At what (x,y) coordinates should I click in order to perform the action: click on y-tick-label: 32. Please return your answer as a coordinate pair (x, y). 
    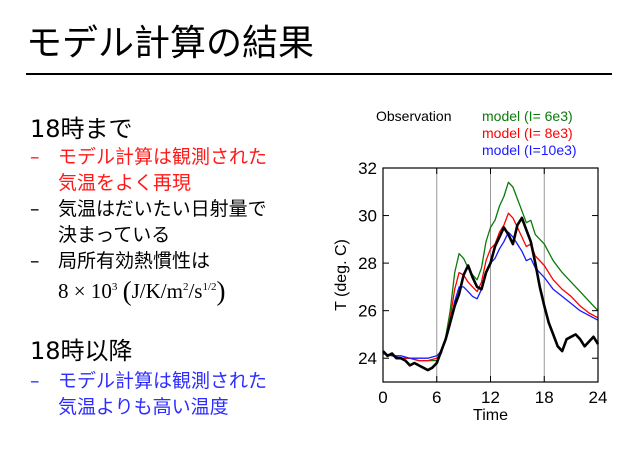
    Looking at the image, I should click on (367, 168).